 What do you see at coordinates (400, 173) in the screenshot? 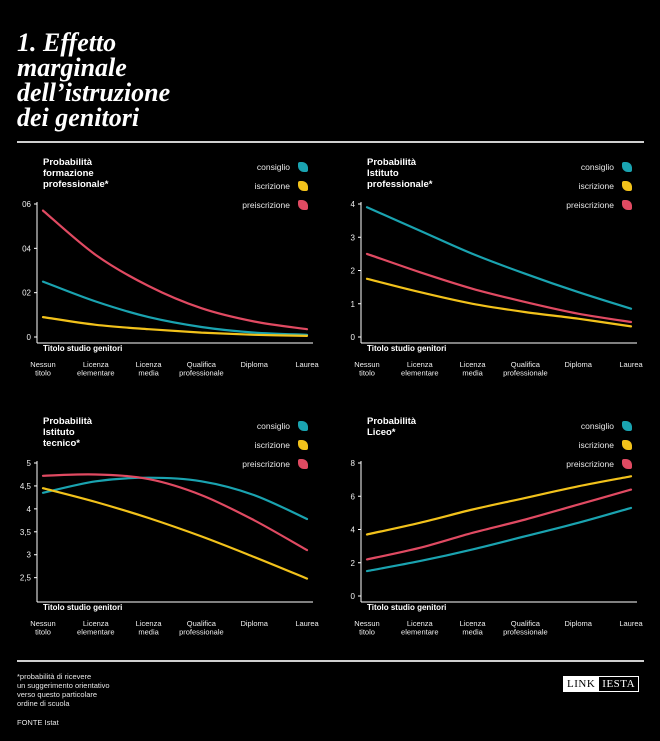
I see `chart-title: Probabilità Istituto professionale*` at bounding box center [400, 173].